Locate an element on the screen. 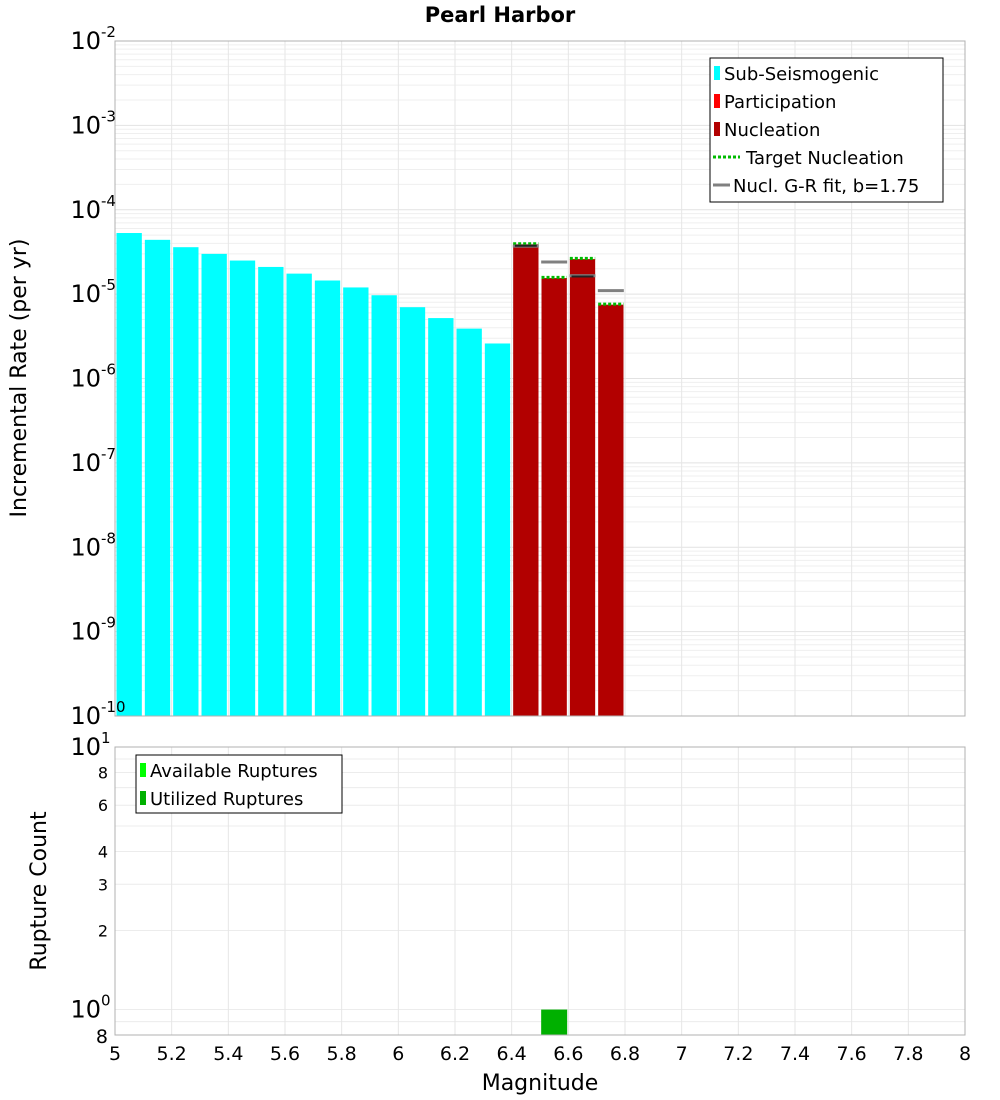 This screenshot has height=1100, width=1000. legend-swatch-utilized-ruptures is located at coordinates (143, 798).